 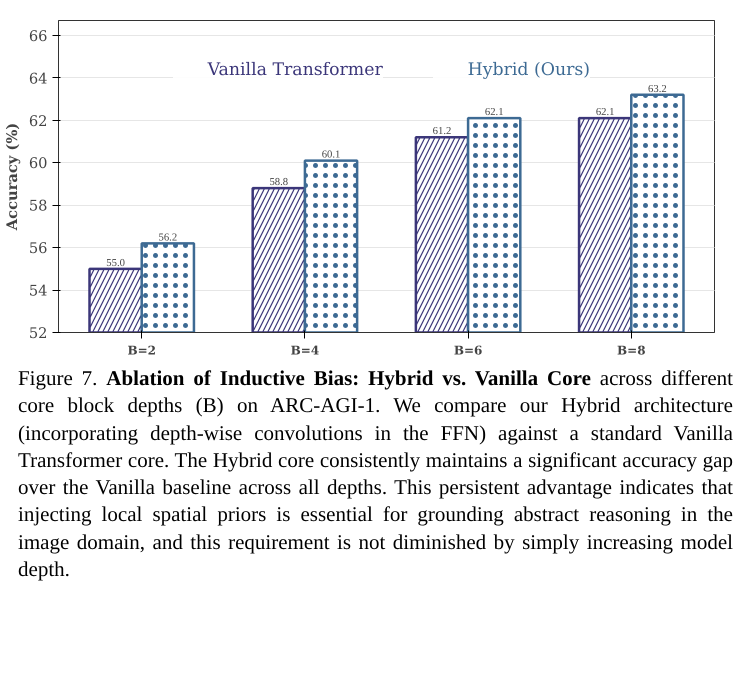 What do you see at coordinates (278, 182) in the screenshot?
I see `data-label: 58.8` at bounding box center [278, 182].